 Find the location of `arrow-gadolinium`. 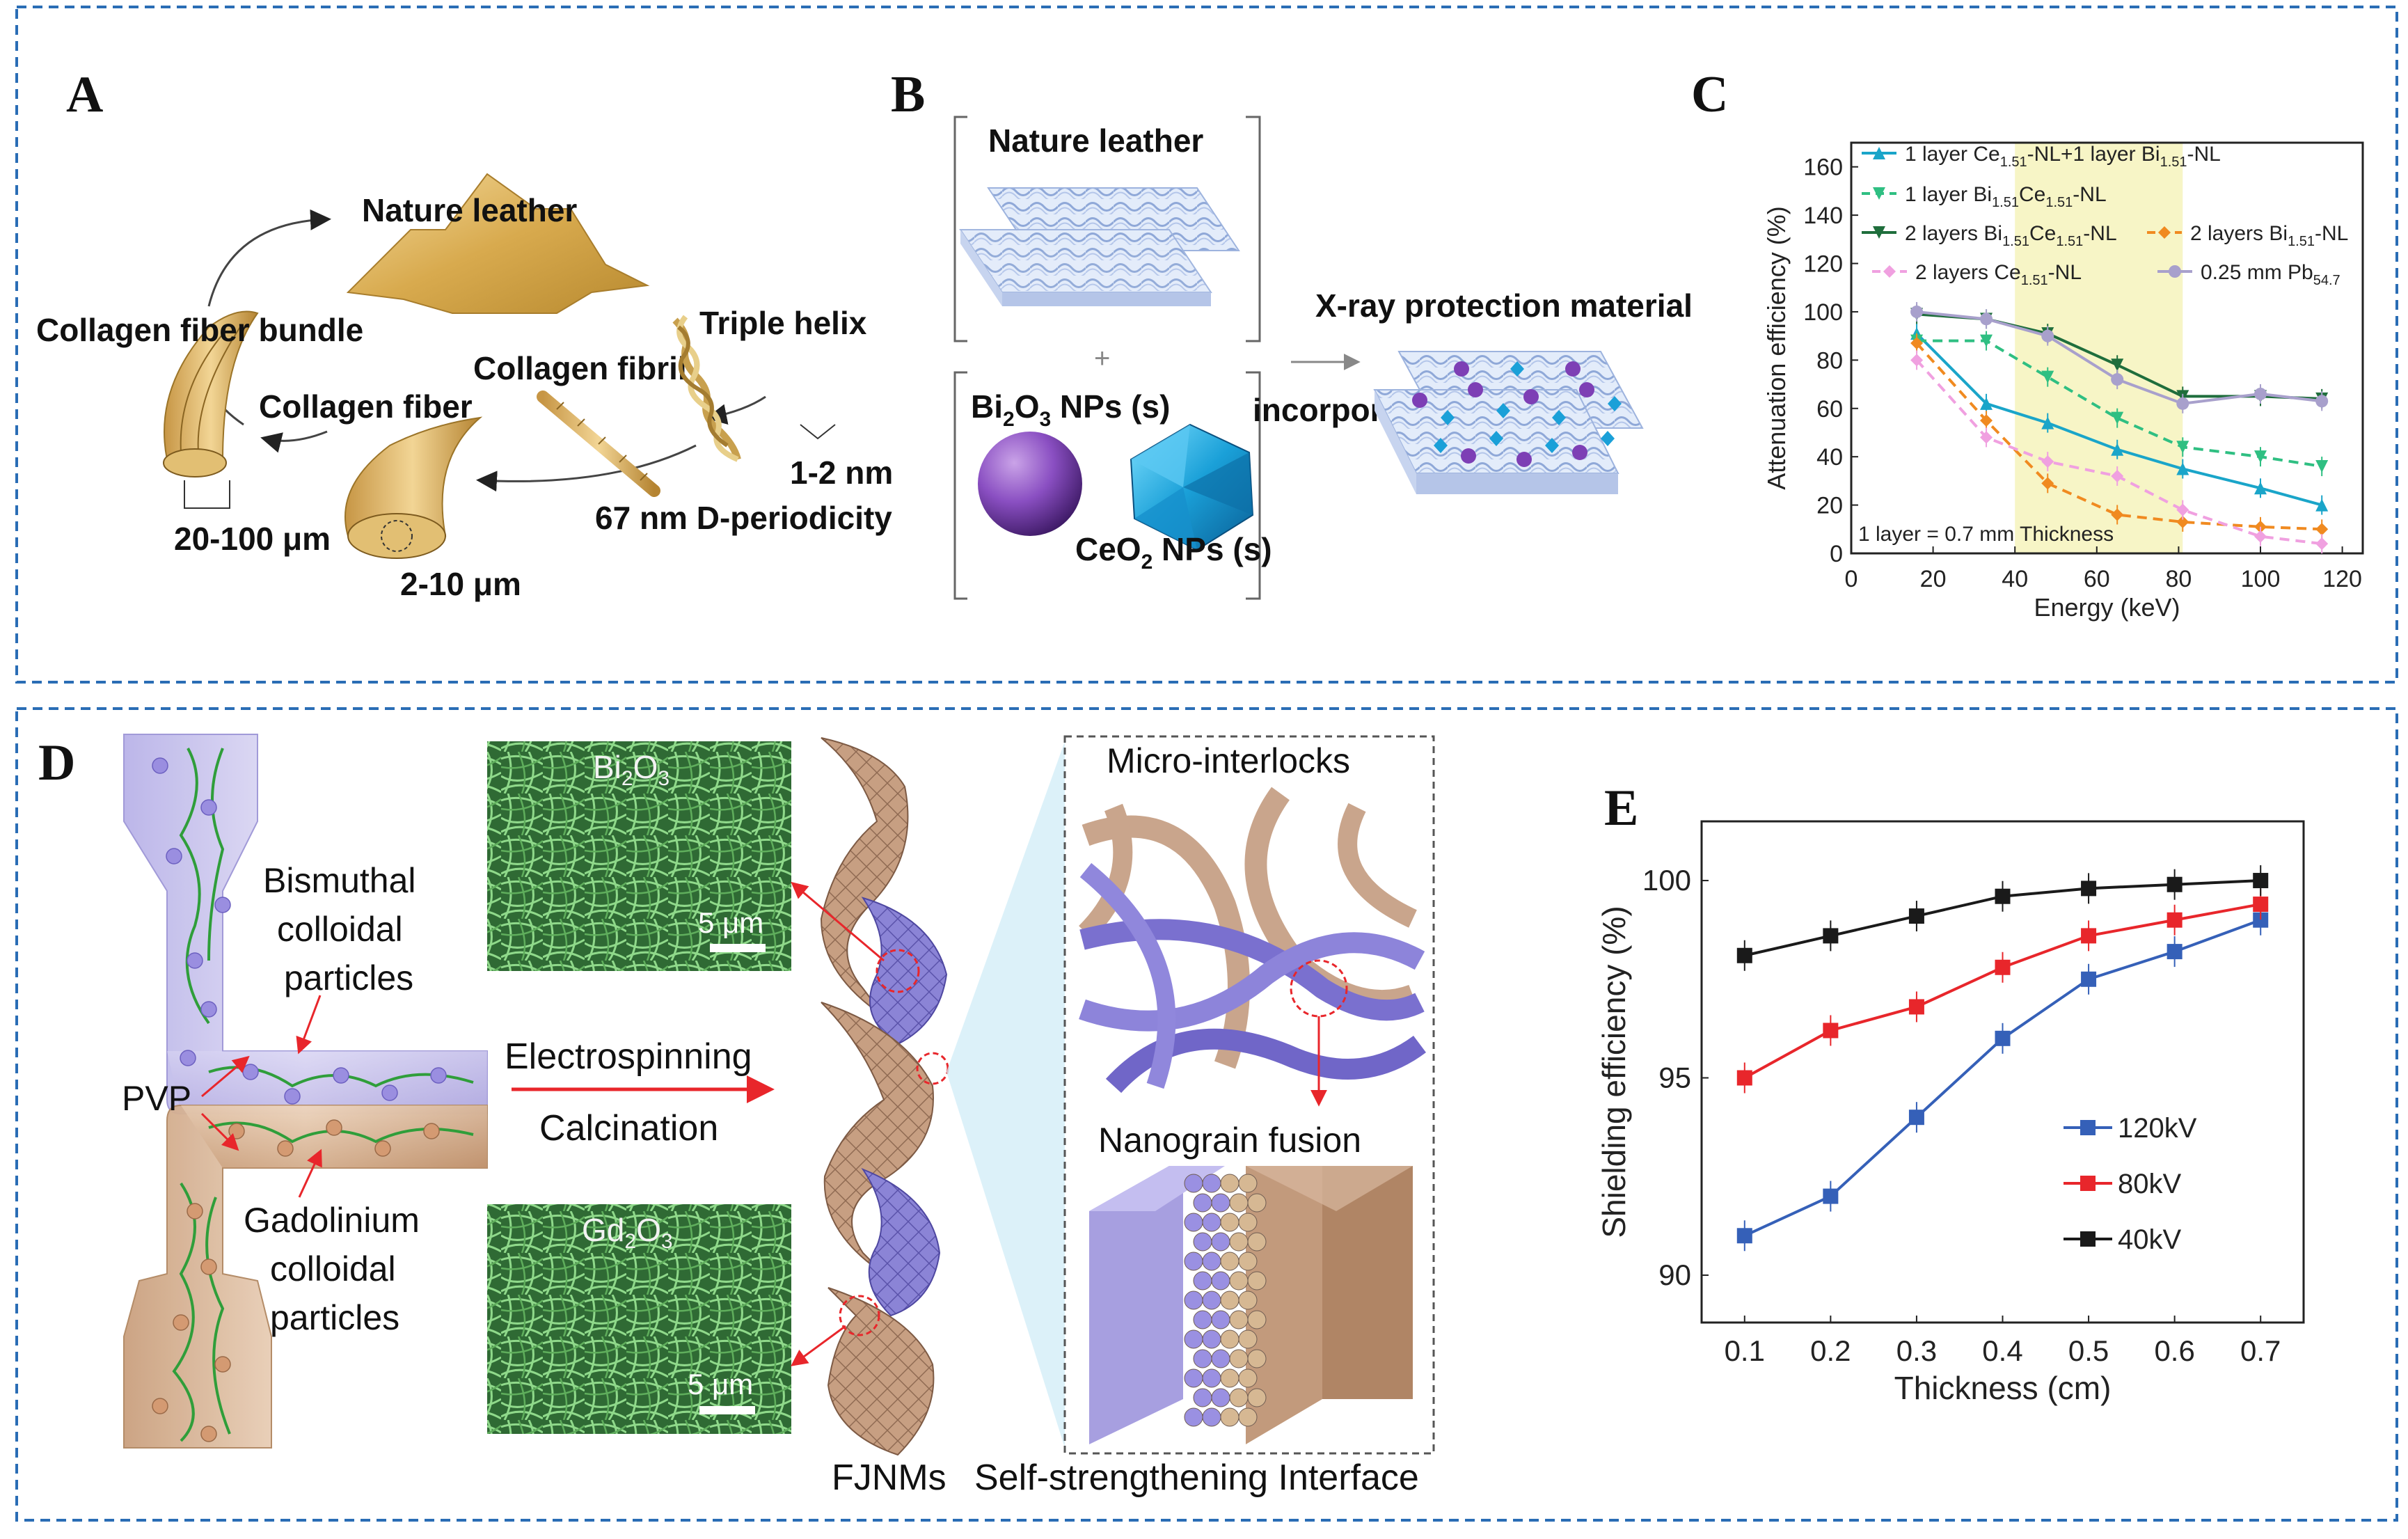

arrow-gadolinium is located at coordinates (310, 1173).